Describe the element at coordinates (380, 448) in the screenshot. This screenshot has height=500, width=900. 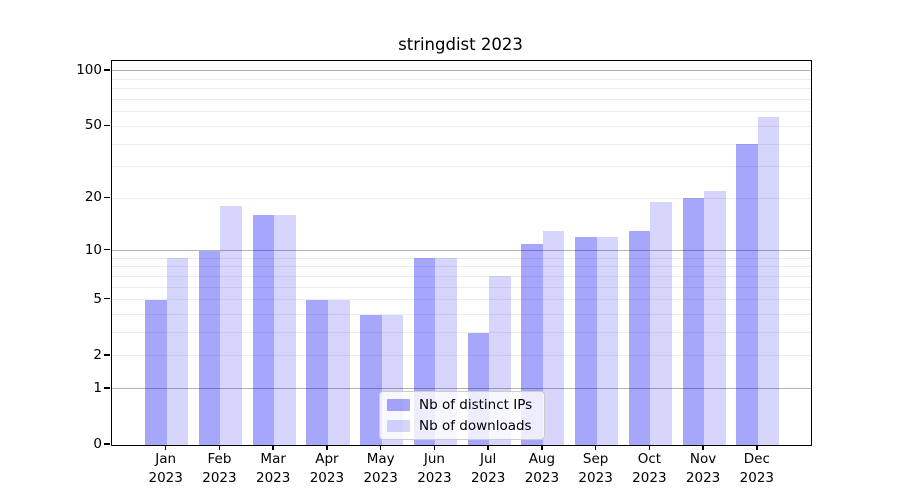
I see `x-tick-mark-may` at that location.